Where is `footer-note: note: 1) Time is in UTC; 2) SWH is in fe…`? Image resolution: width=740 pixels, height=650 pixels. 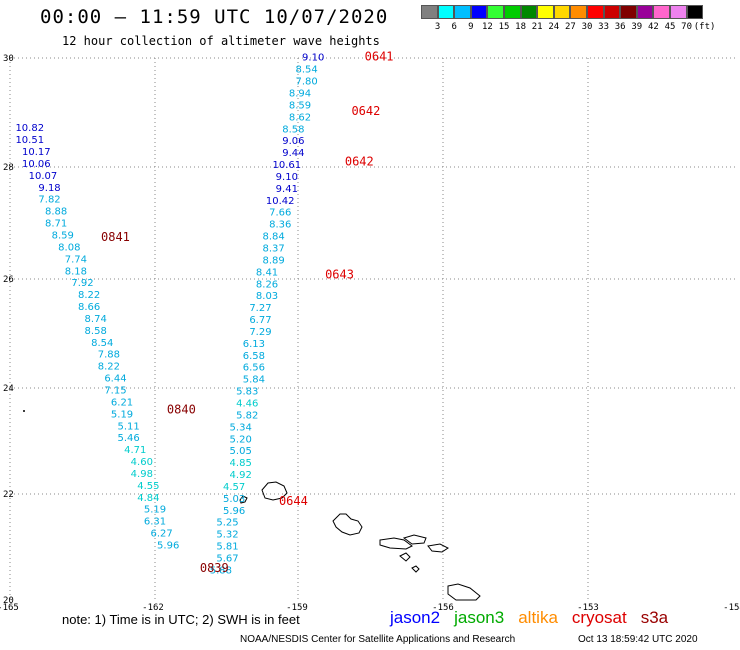 footer-note: note: 1) Time is in UTC; 2) SWH is in fe… is located at coordinates (181, 619).